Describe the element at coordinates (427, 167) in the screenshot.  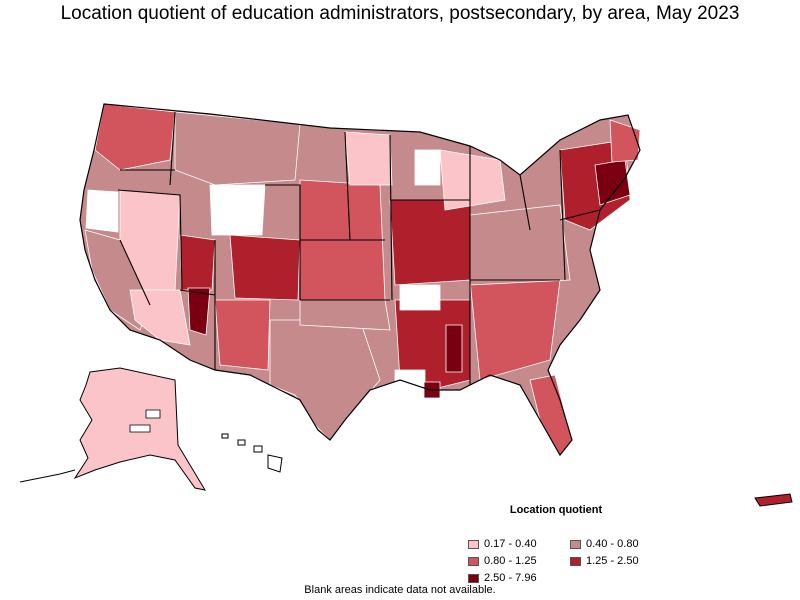
I see `blank-area-wisconsin` at that location.